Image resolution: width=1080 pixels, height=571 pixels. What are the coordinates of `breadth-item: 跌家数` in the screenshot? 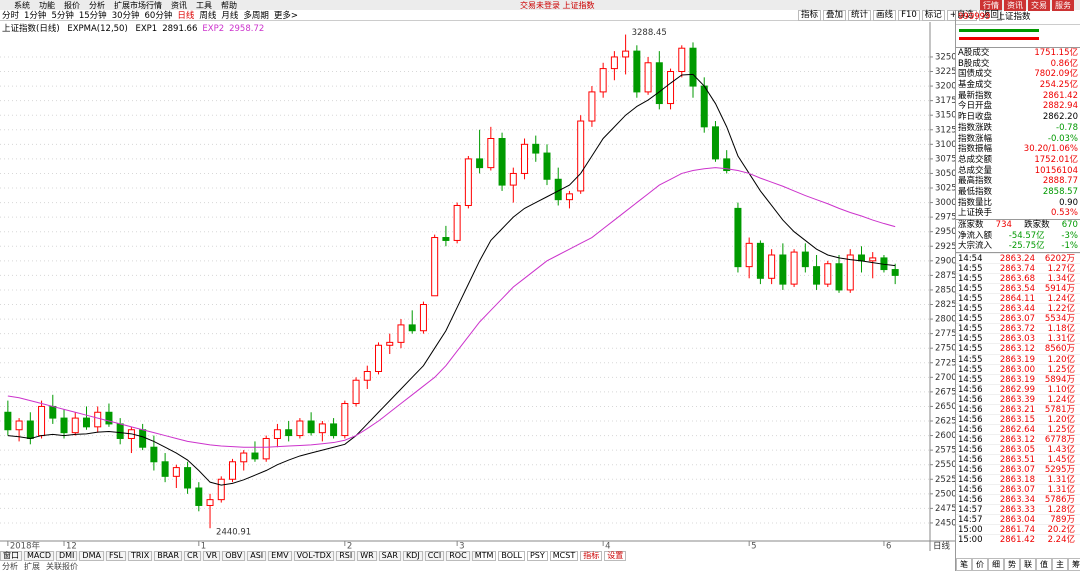 It's located at (1037, 225).